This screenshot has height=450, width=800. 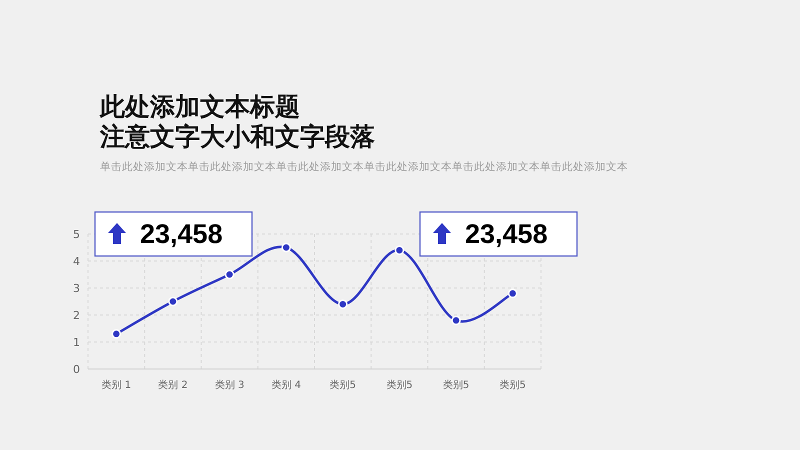 I want to click on x-tick-label: 类别 1, so click(x=117, y=385).